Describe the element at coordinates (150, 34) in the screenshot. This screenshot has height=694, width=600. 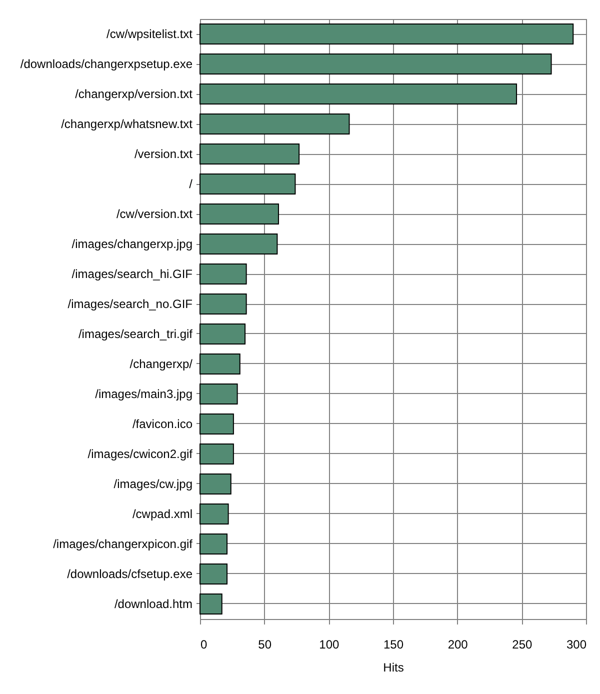
I see `y-tick-label: /cw/wpsitelist.txt` at that location.